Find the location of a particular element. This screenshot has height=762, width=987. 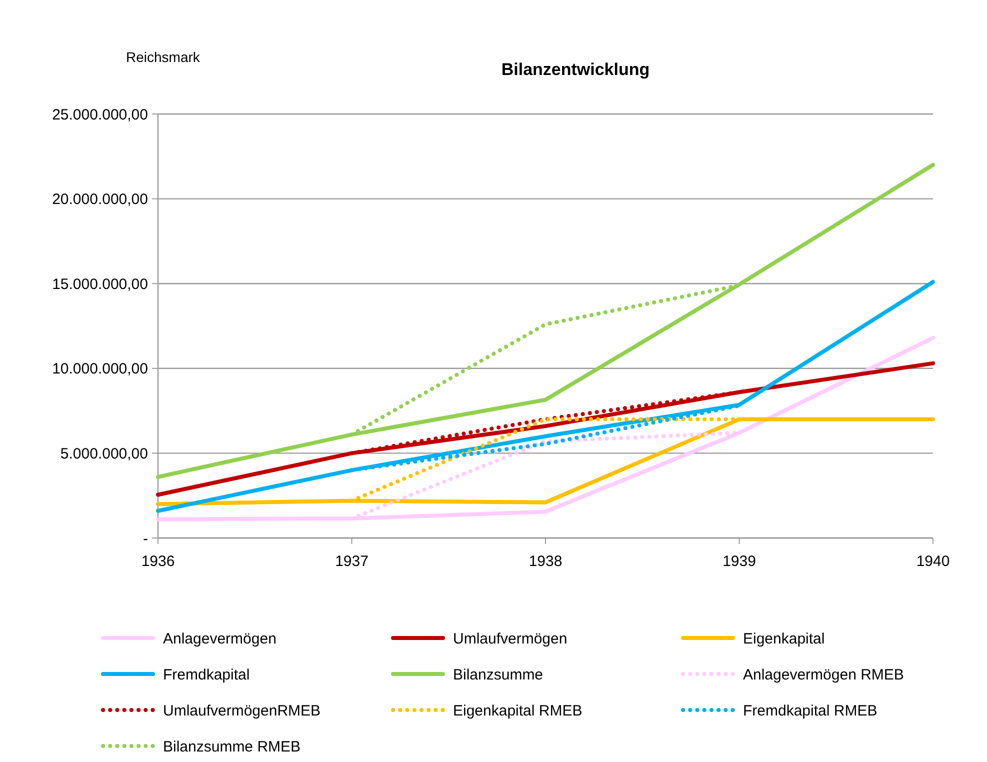

y-tick-label: - is located at coordinates (145, 539).